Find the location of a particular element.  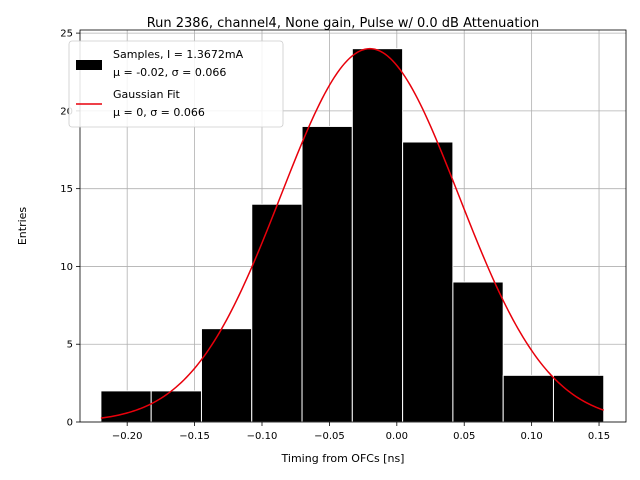

x-tick-label-5: 0.05 is located at coordinates (464, 436).